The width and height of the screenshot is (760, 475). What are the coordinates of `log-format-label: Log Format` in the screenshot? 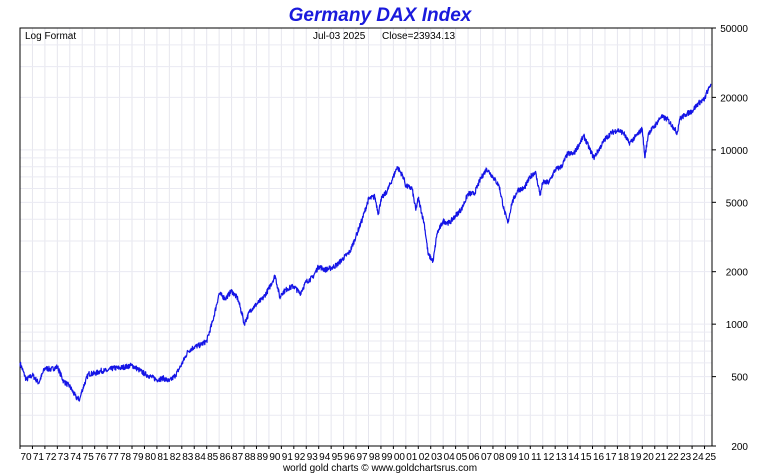 It's located at (50, 36).